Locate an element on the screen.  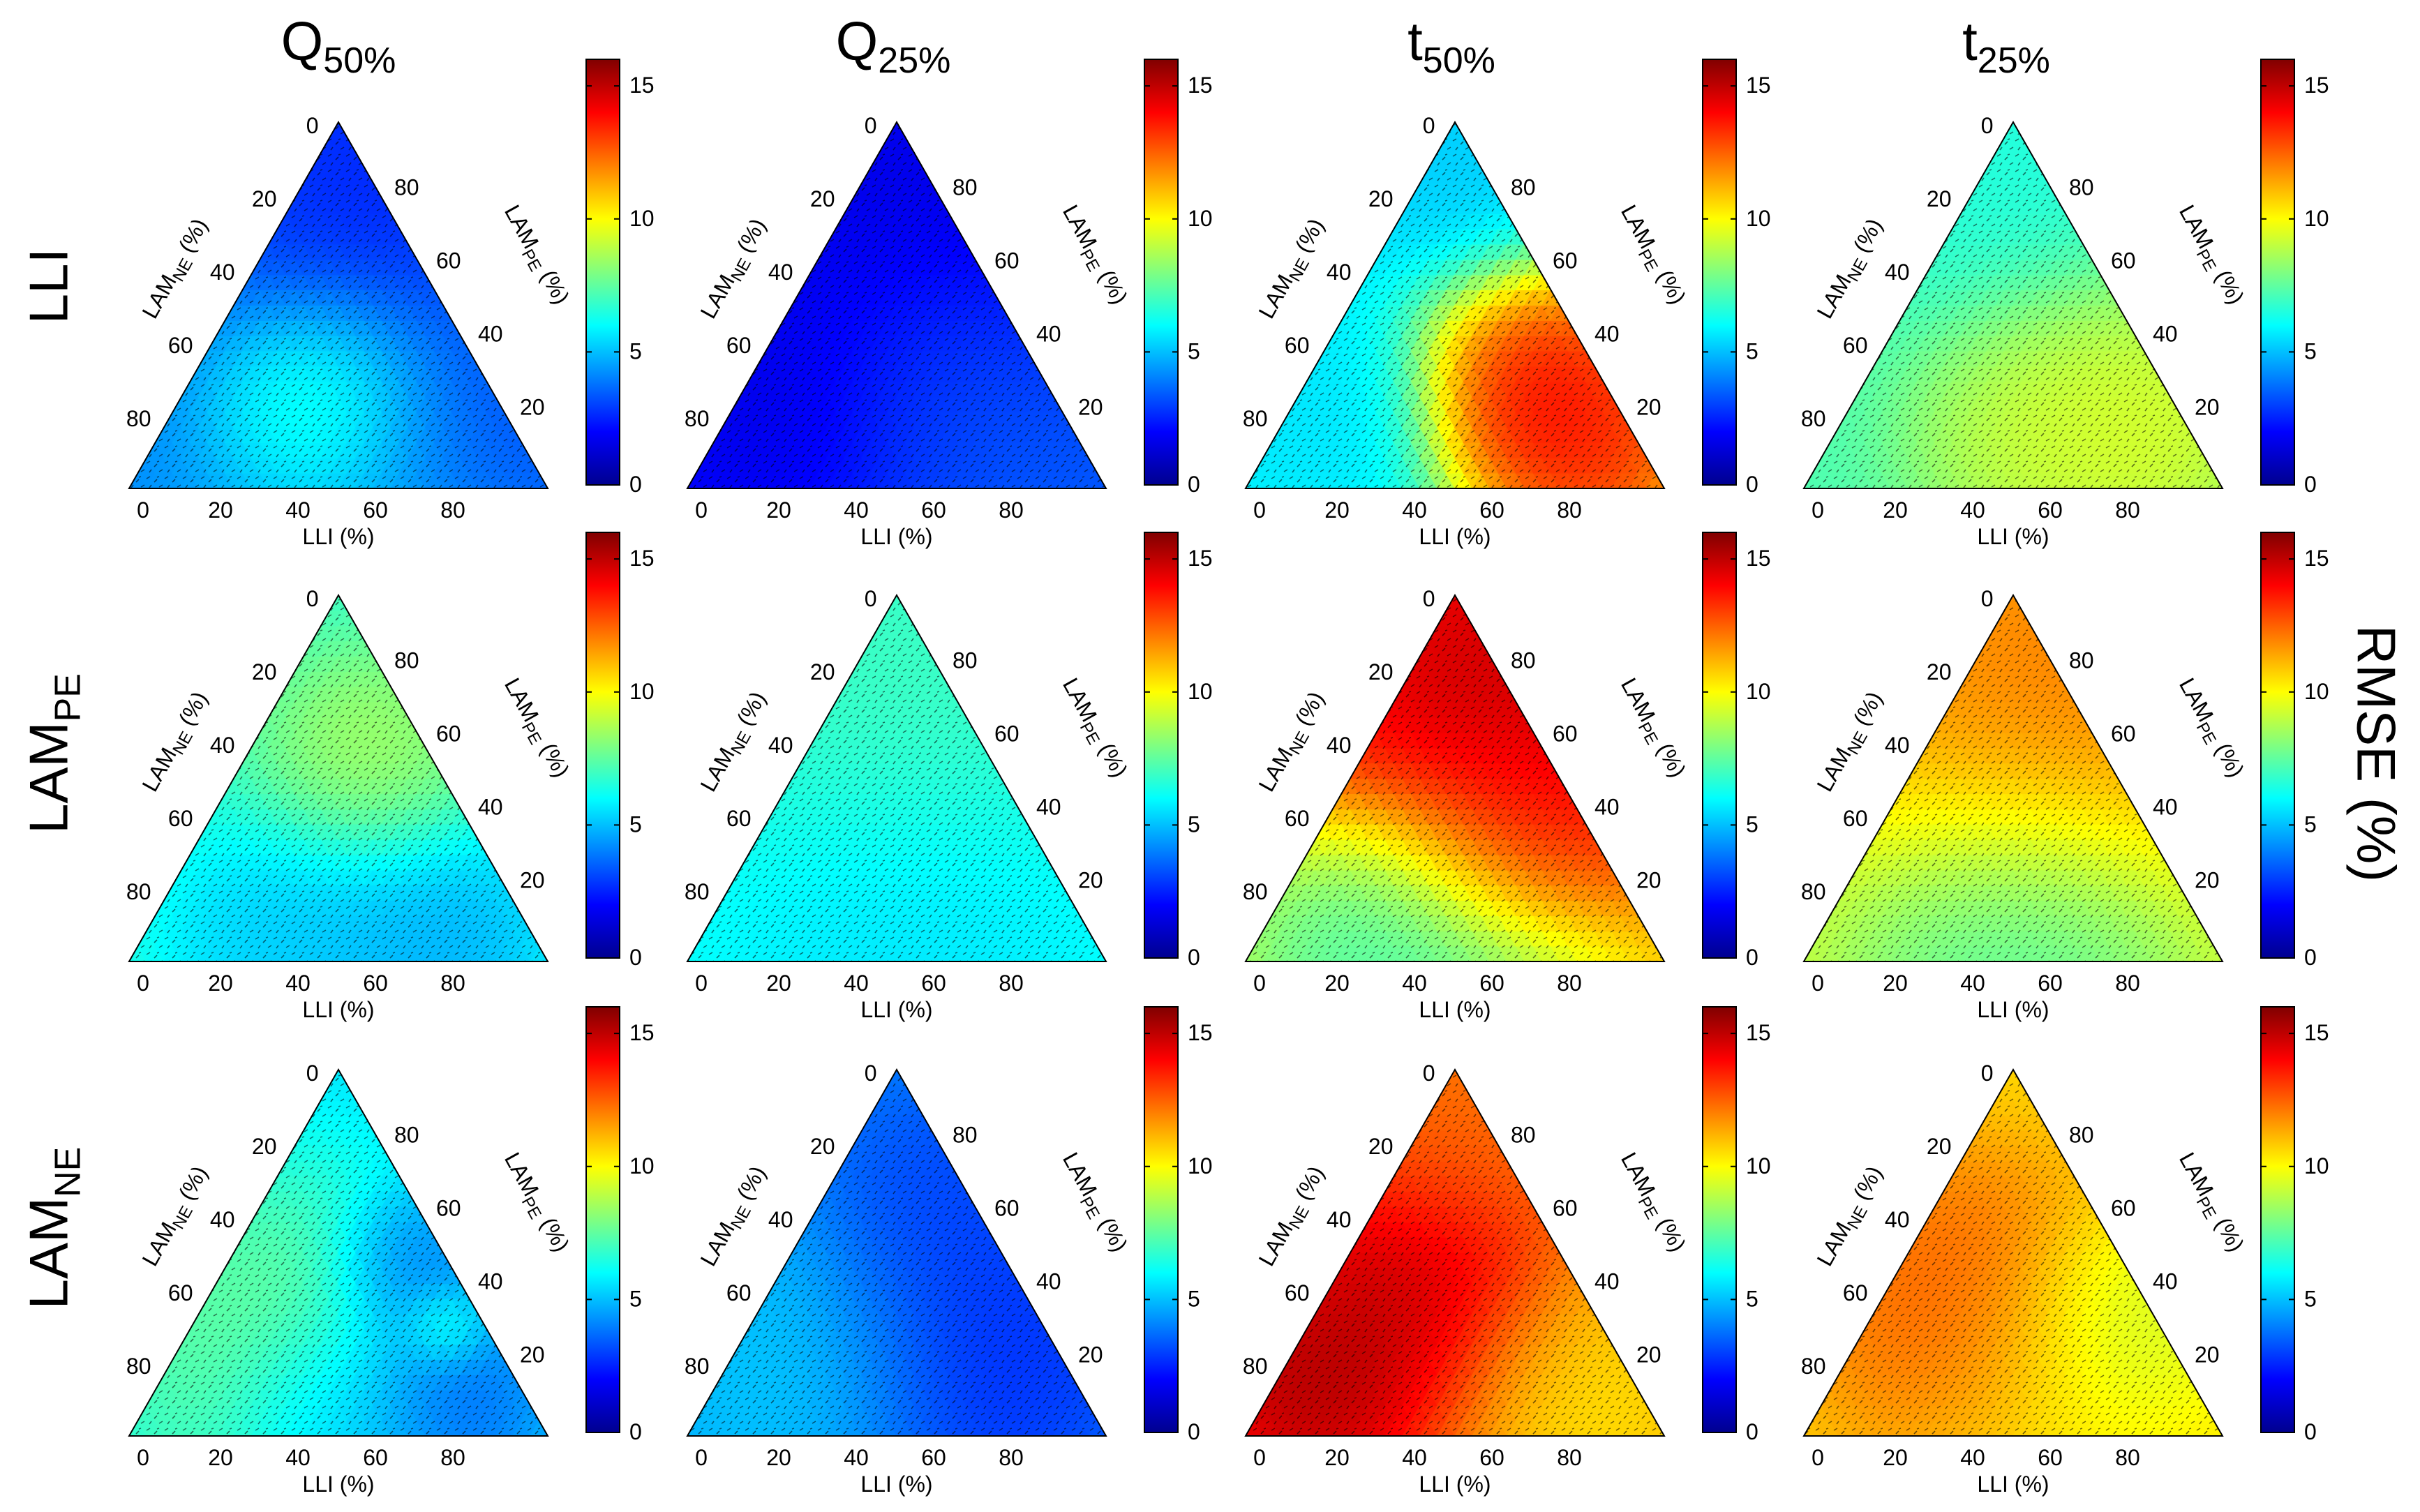
triangle-border is located at coordinates (338, 304).